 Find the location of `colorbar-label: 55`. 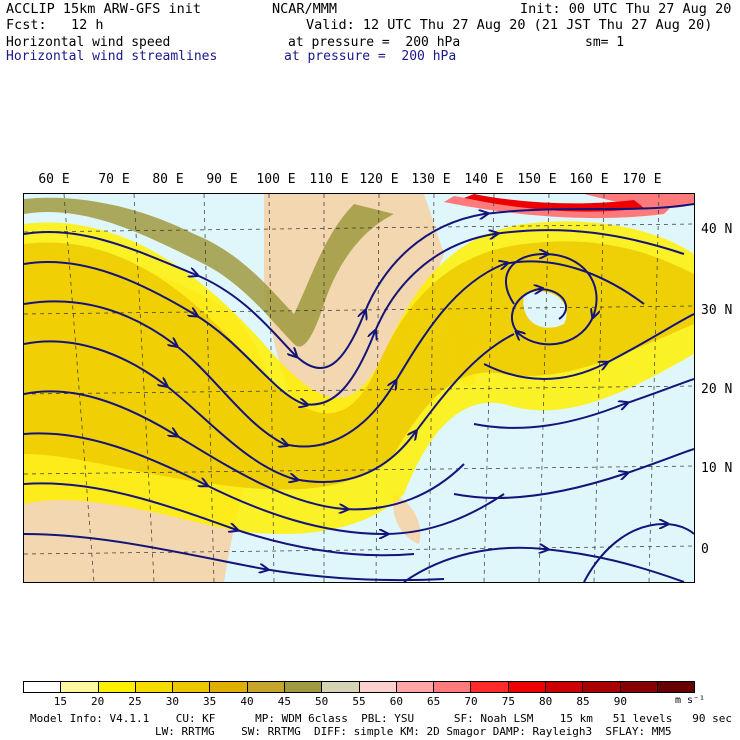

colorbar-label: 55 is located at coordinates (359, 701).